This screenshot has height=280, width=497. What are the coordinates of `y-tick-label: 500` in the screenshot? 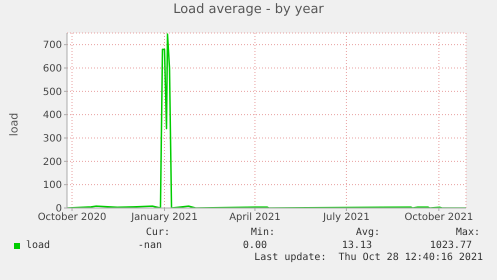 It's located at (52, 92).